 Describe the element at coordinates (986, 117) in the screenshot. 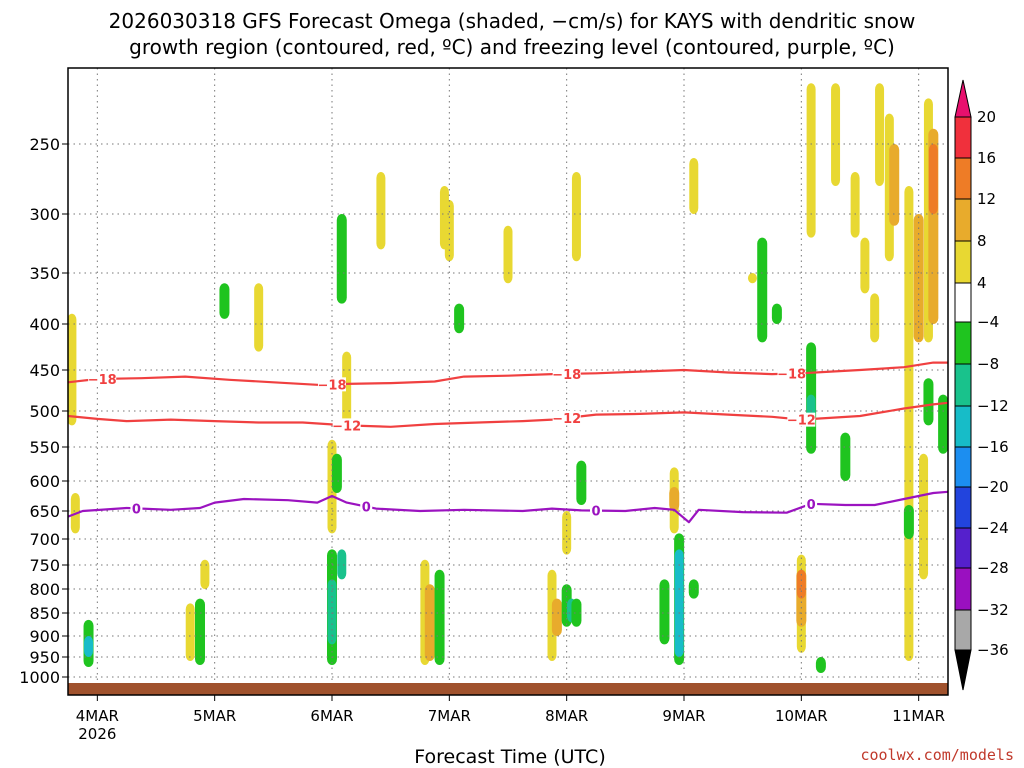

I see `colorbar-label-0: 20` at that location.